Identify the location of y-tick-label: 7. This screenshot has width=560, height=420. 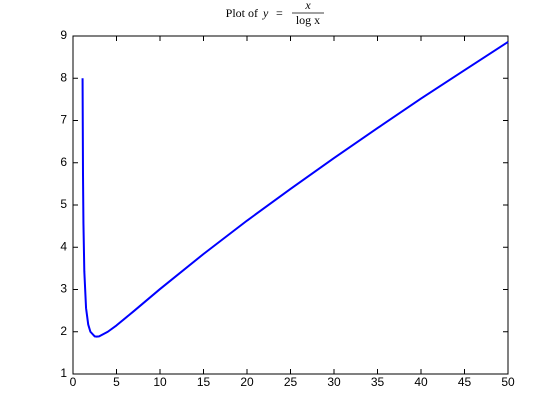
(63, 120).